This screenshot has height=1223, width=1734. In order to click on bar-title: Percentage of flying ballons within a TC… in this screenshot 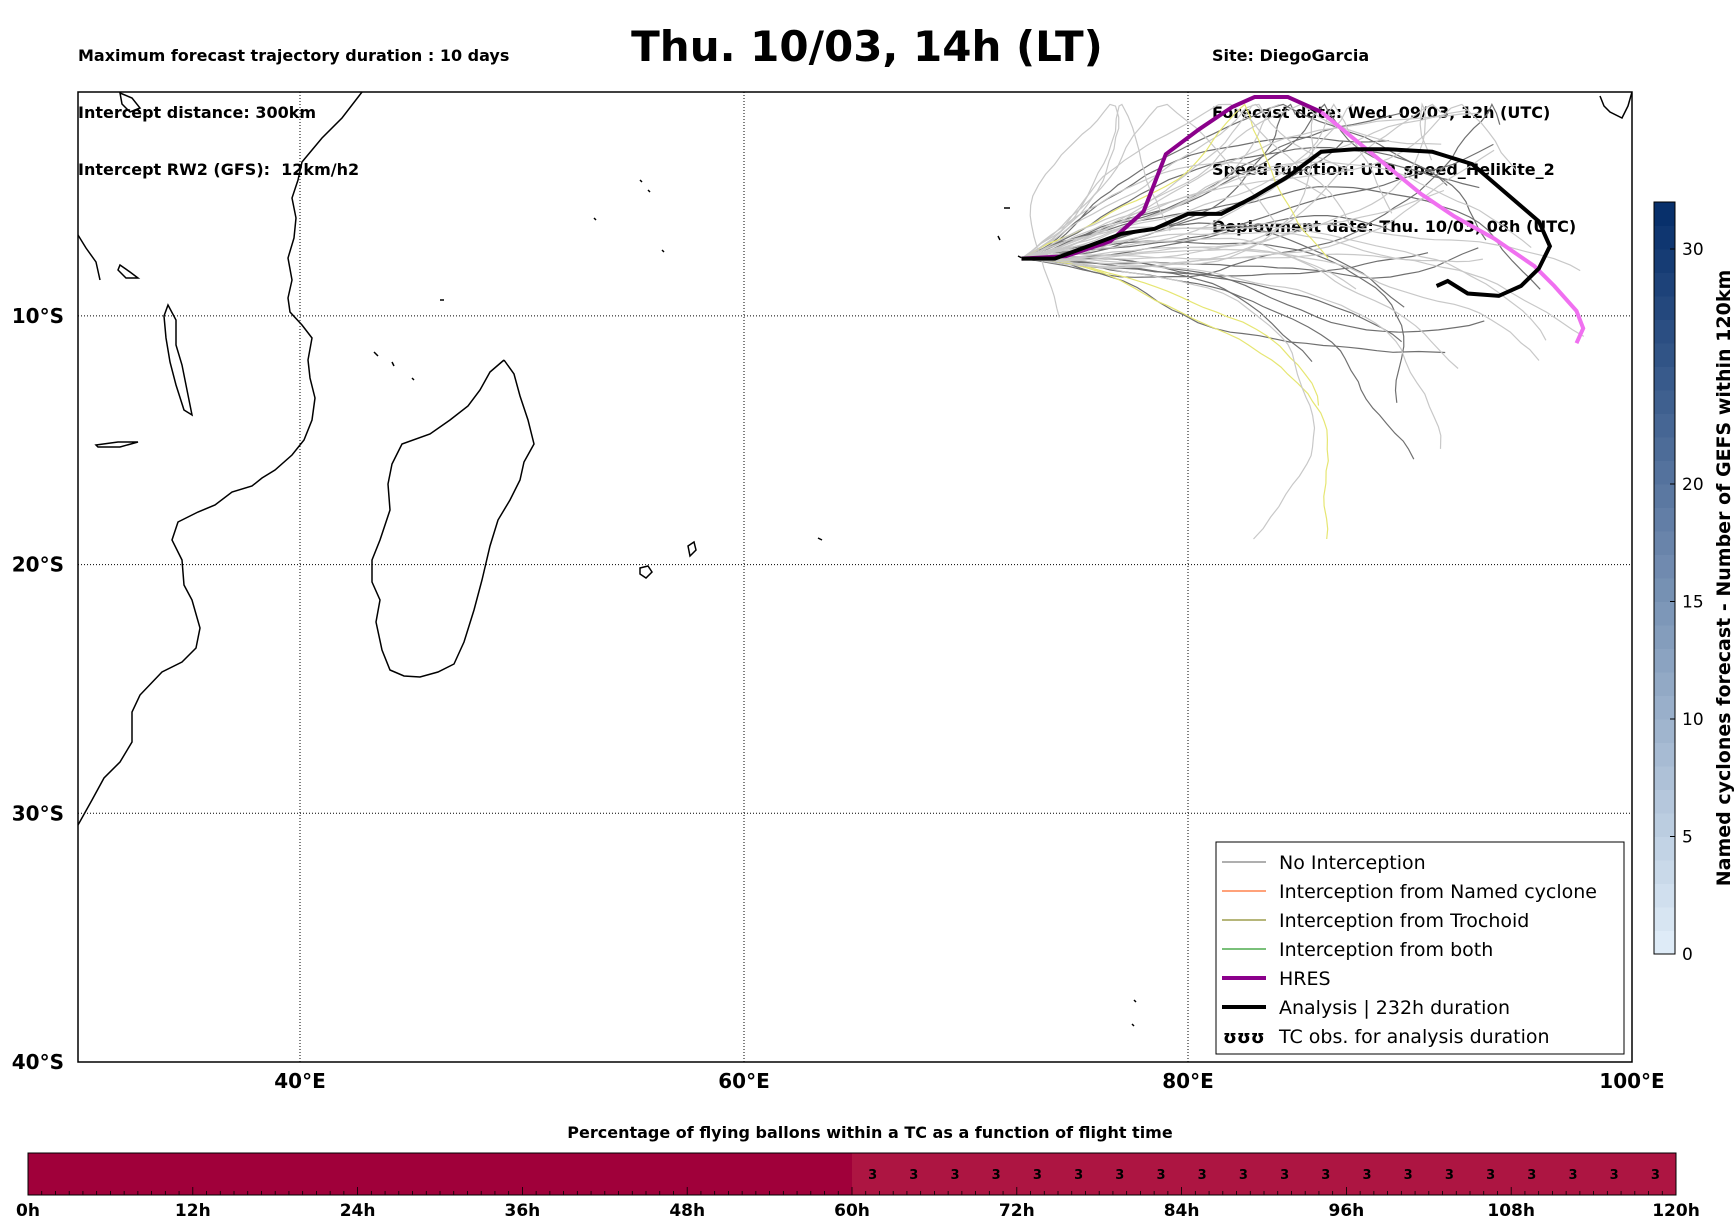, I will do `click(870, 1132)`.